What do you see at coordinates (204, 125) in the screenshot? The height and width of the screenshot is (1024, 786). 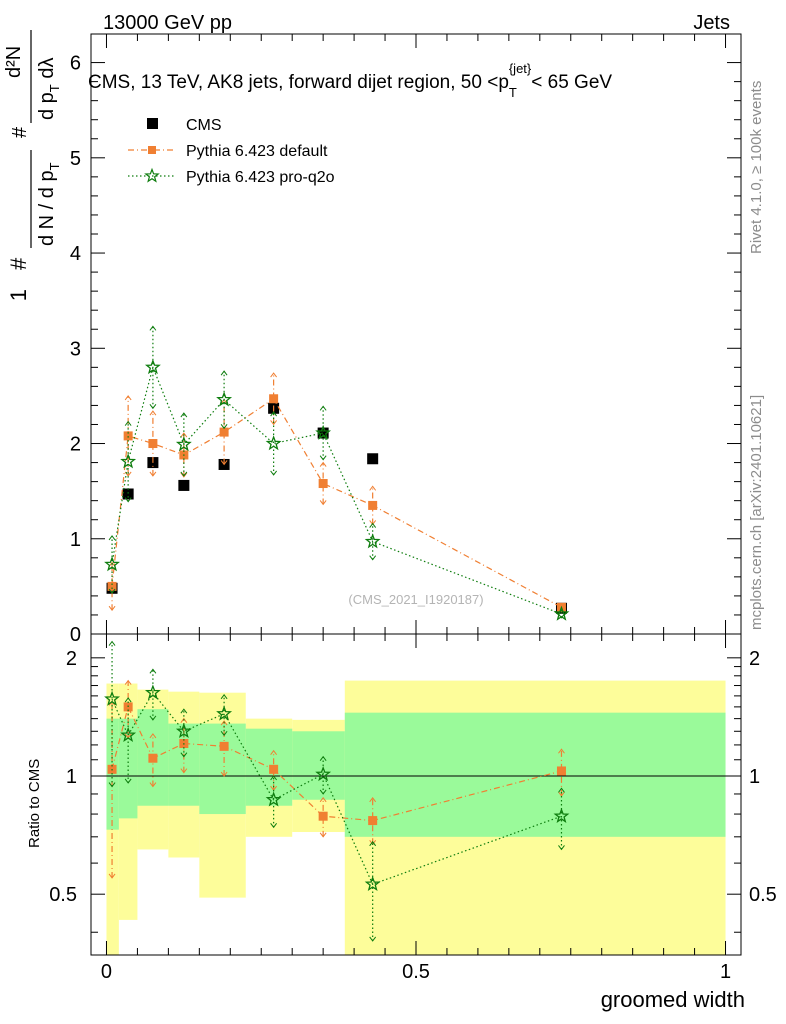 I see `legend-cms-label: CMS` at bounding box center [204, 125].